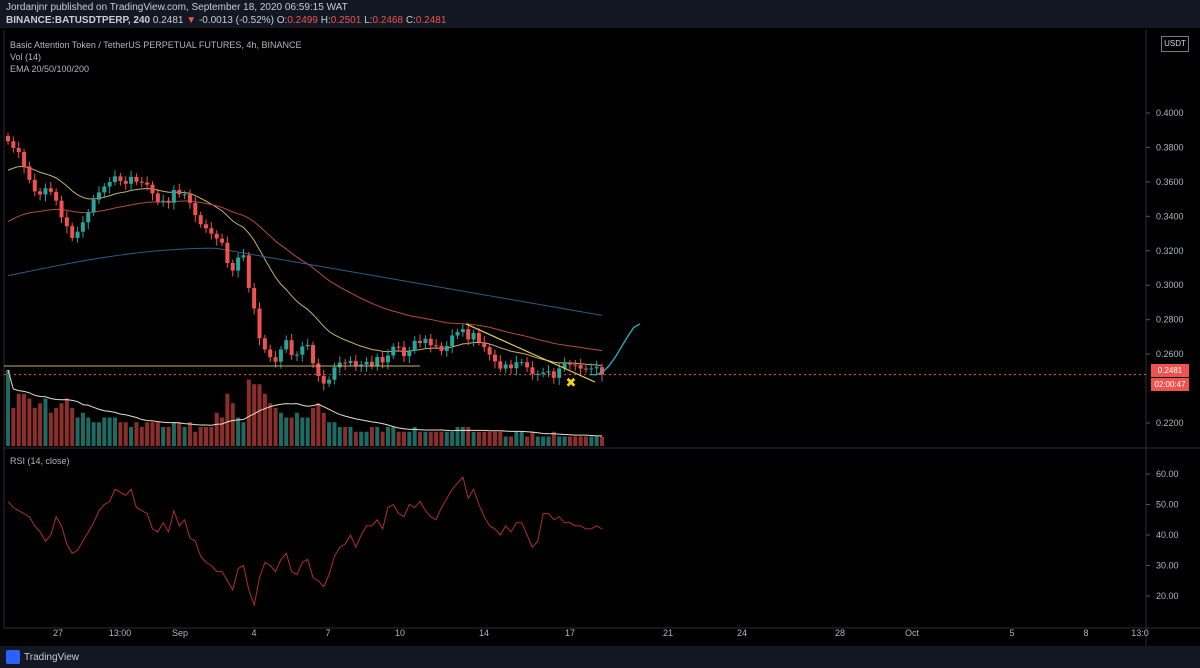  What do you see at coordinates (40, 461) in the screenshot?
I see `rsi-legend: RSI (14, close)` at bounding box center [40, 461].